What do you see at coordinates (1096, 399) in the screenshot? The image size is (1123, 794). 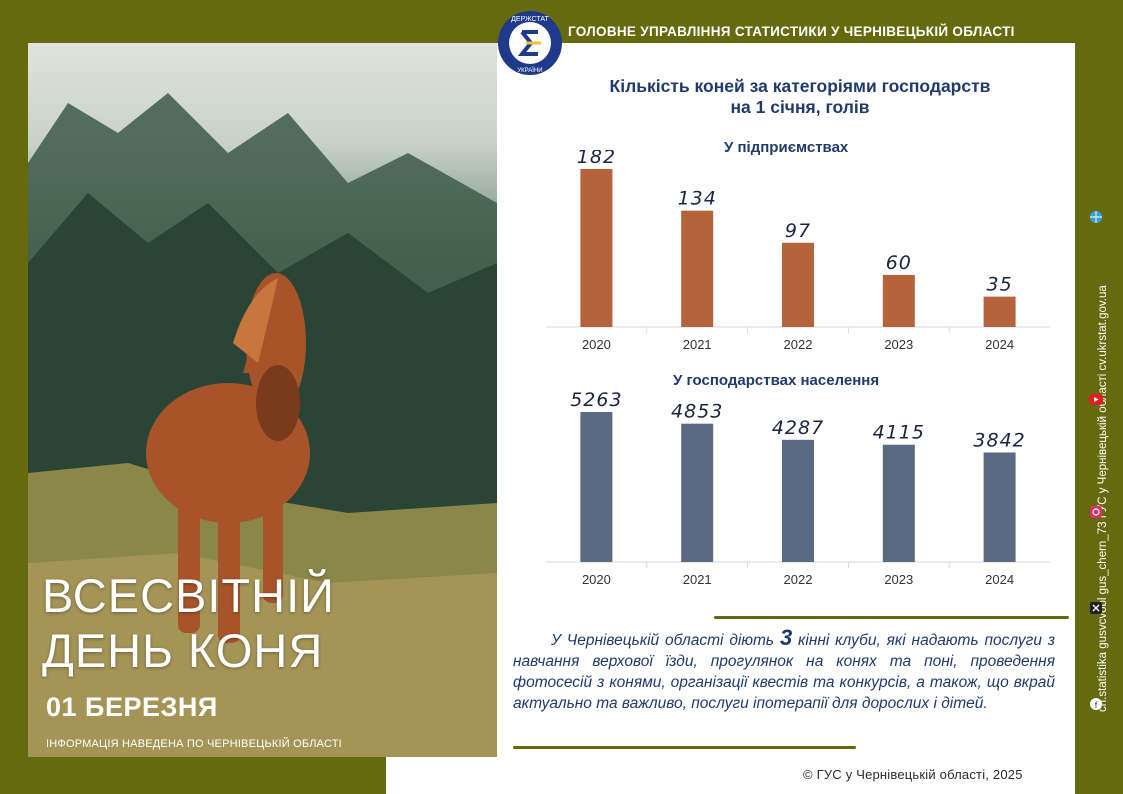 I see `youtube-icon` at bounding box center [1096, 399].